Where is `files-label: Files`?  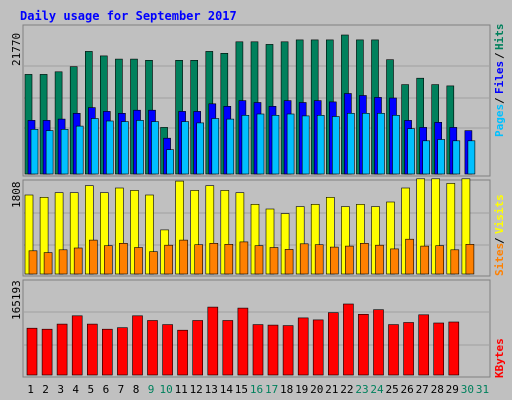 files-label: Files is located at coordinates (499, 77).